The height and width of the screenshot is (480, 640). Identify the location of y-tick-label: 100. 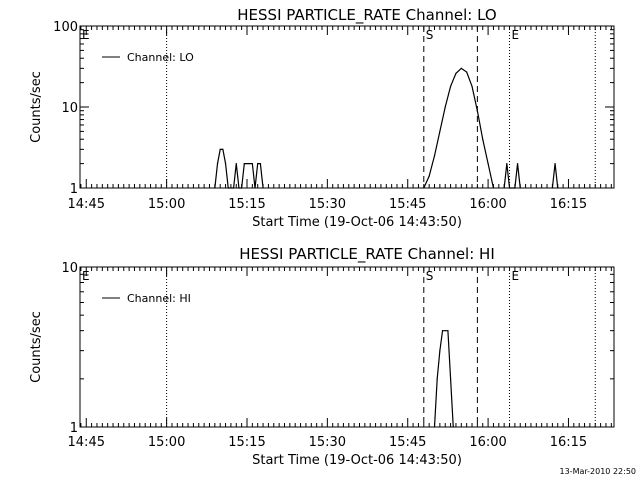
(65, 27).